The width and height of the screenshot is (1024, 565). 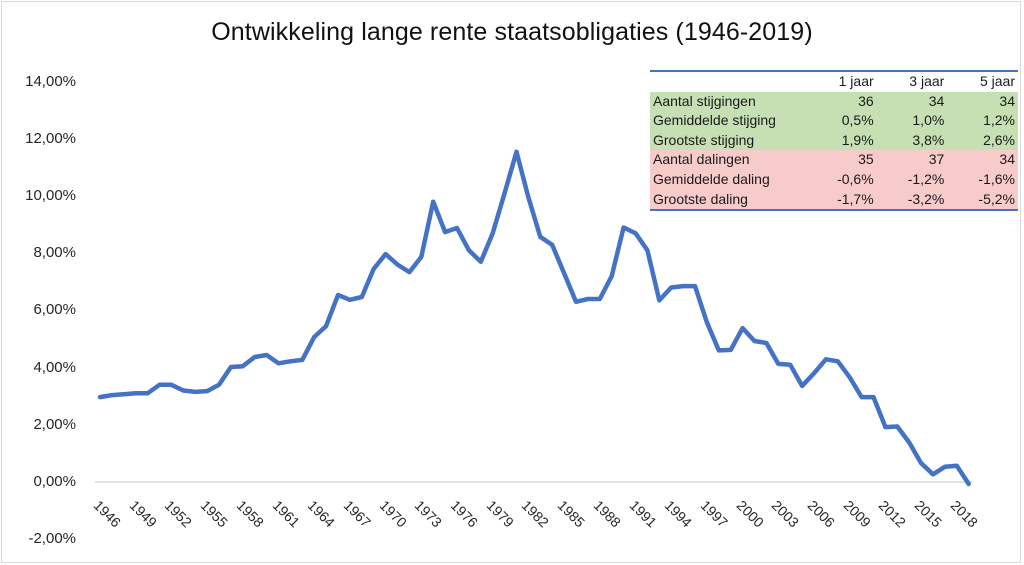 What do you see at coordinates (856, 81) in the screenshot?
I see `table-header-1-jaar: 1 jaar` at bounding box center [856, 81].